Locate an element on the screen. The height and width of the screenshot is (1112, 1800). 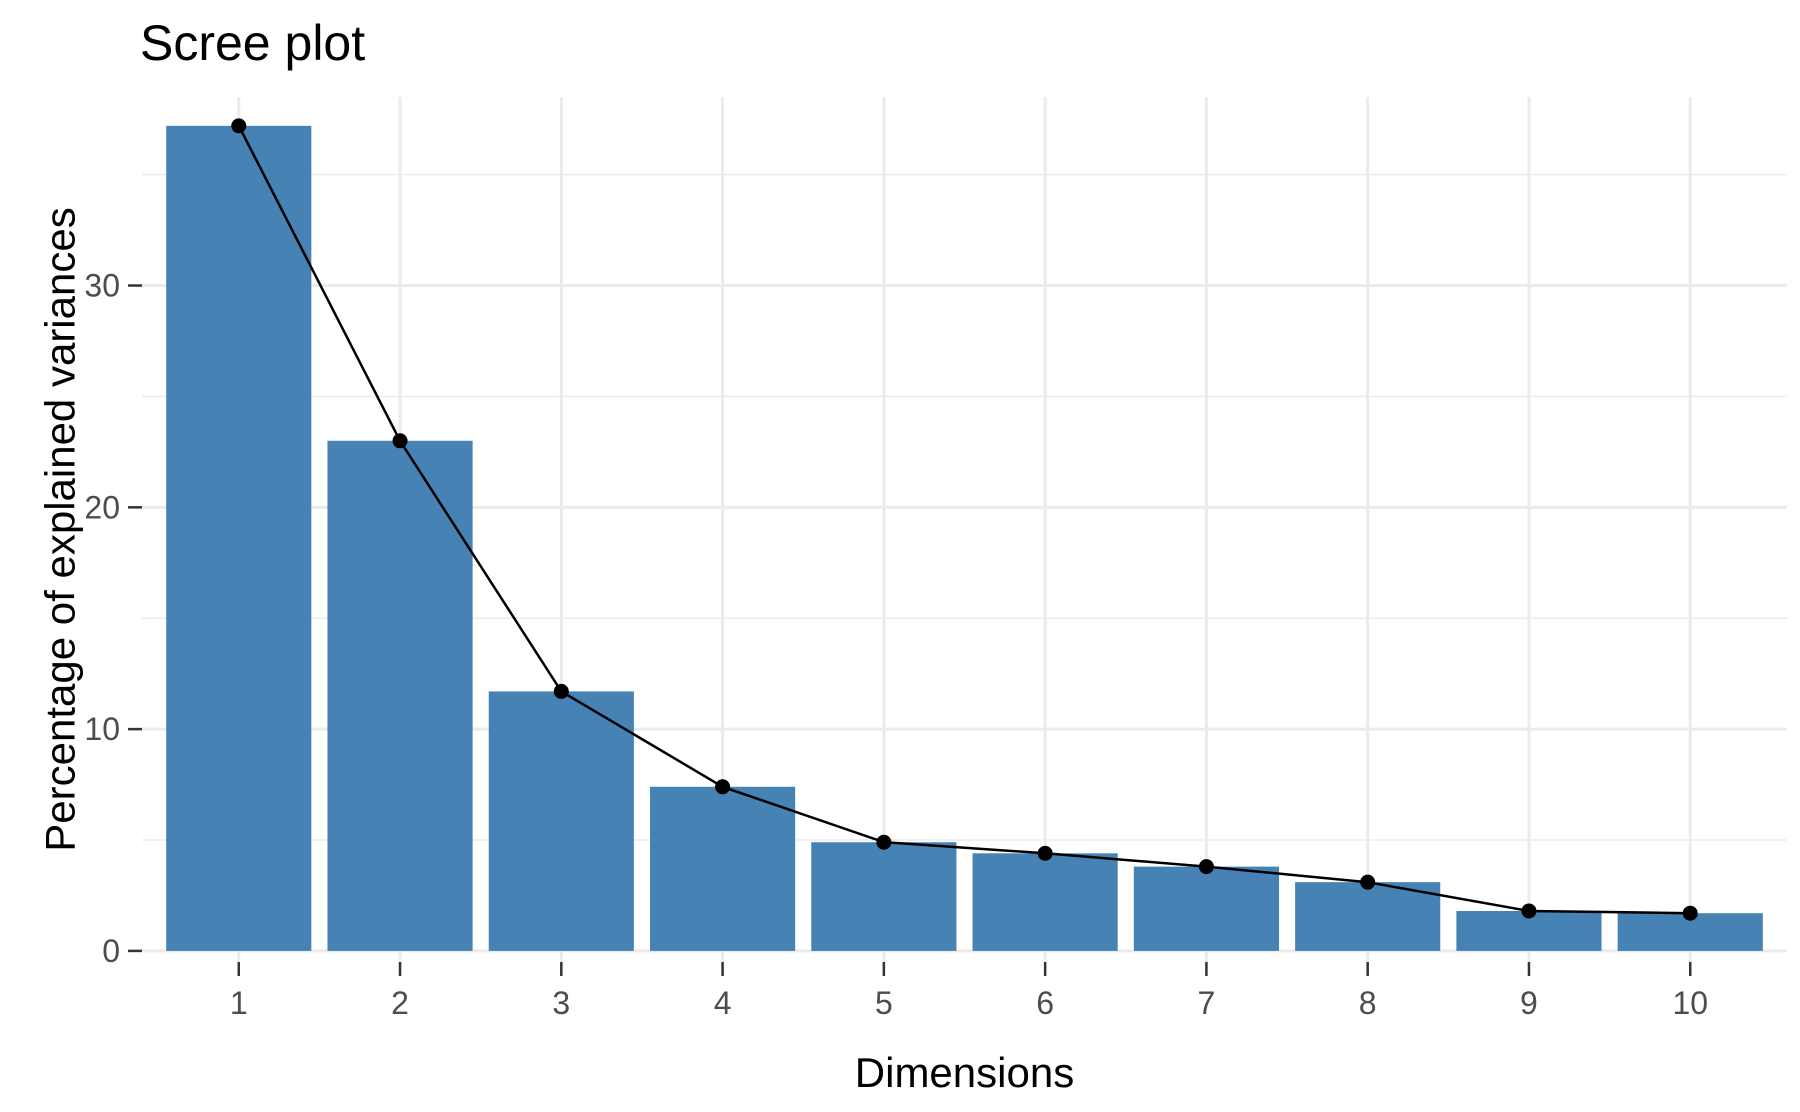
y-tick-label: 10 is located at coordinates (102, 729).